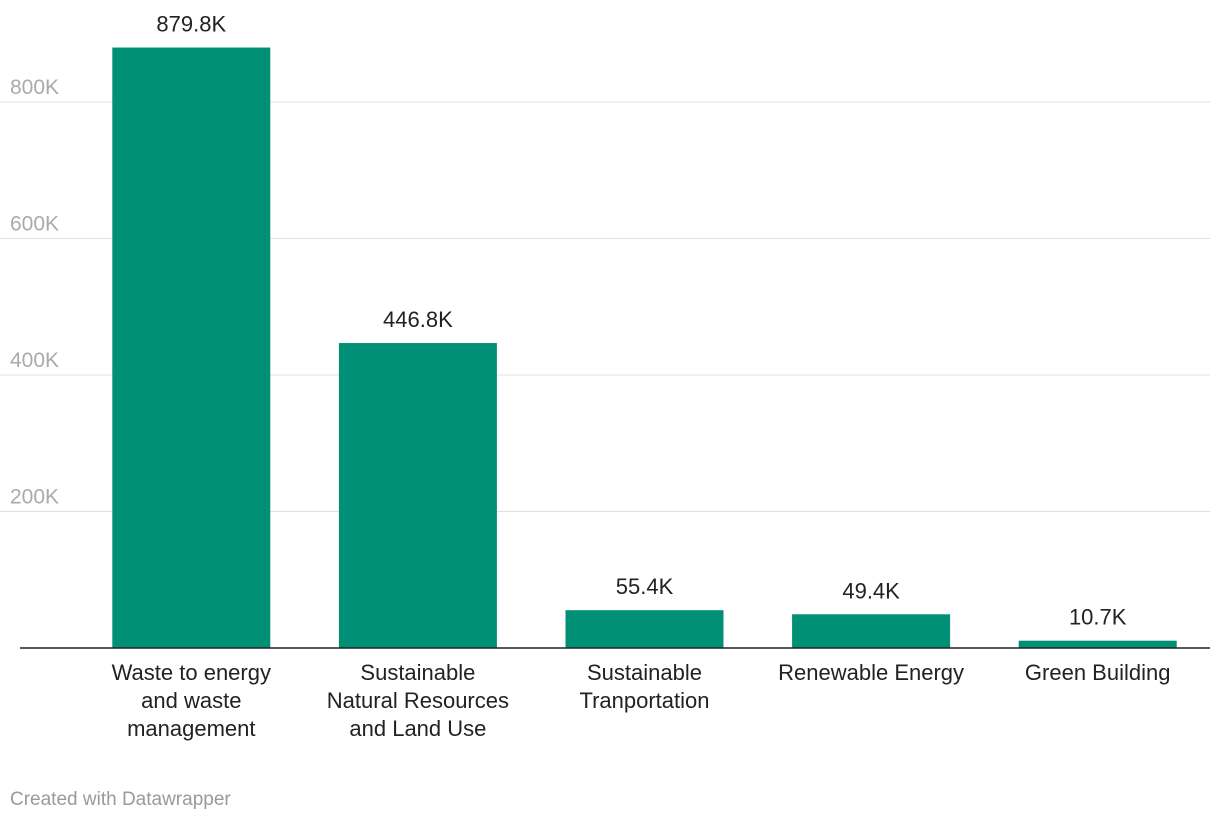 The image size is (1220, 824). I want to click on bar-value-label: 879.8K, so click(191, 24).